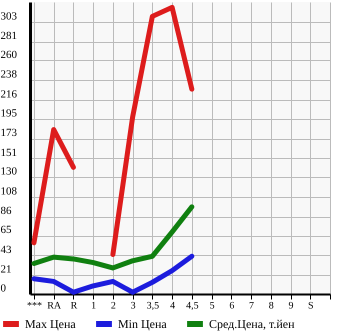 The height and width of the screenshot is (335, 345). Describe the element at coordinates (192, 306) in the screenshot. I see `x-tick-label: 4,5` at that location.